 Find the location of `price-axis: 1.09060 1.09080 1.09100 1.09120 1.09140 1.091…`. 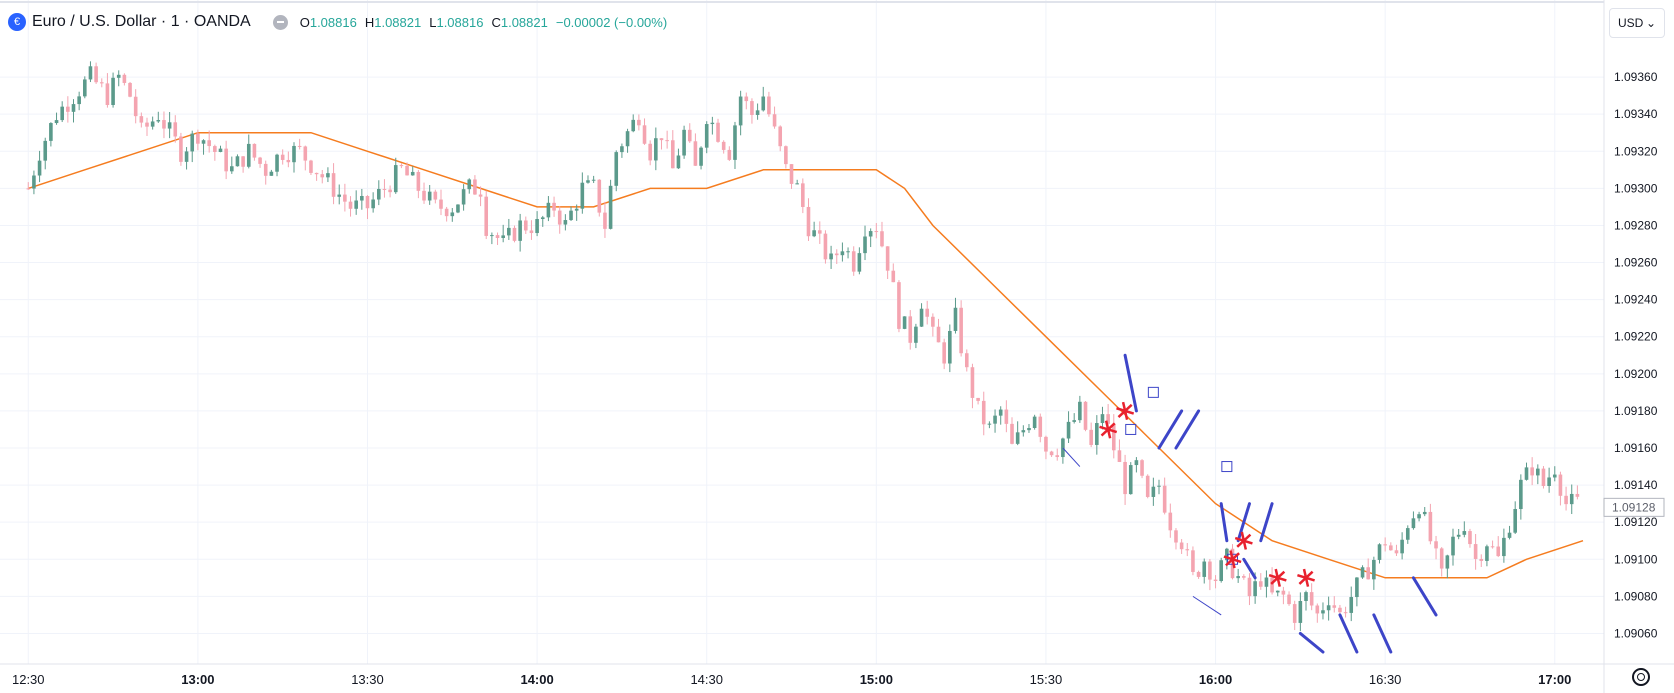

price-axis: 1.09060 1.09080 1.09100 1.09120 1.09140 1.091… is located at coordinates (1636, 355).